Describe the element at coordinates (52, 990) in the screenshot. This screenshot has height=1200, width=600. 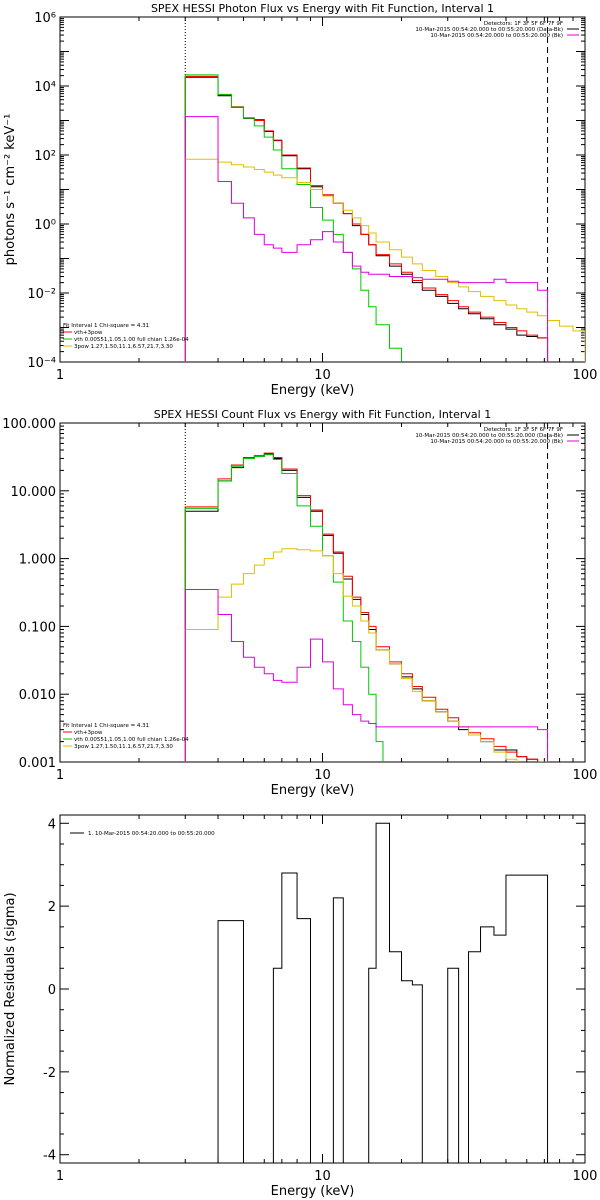
I see `y-tick-label: 0` at that location.